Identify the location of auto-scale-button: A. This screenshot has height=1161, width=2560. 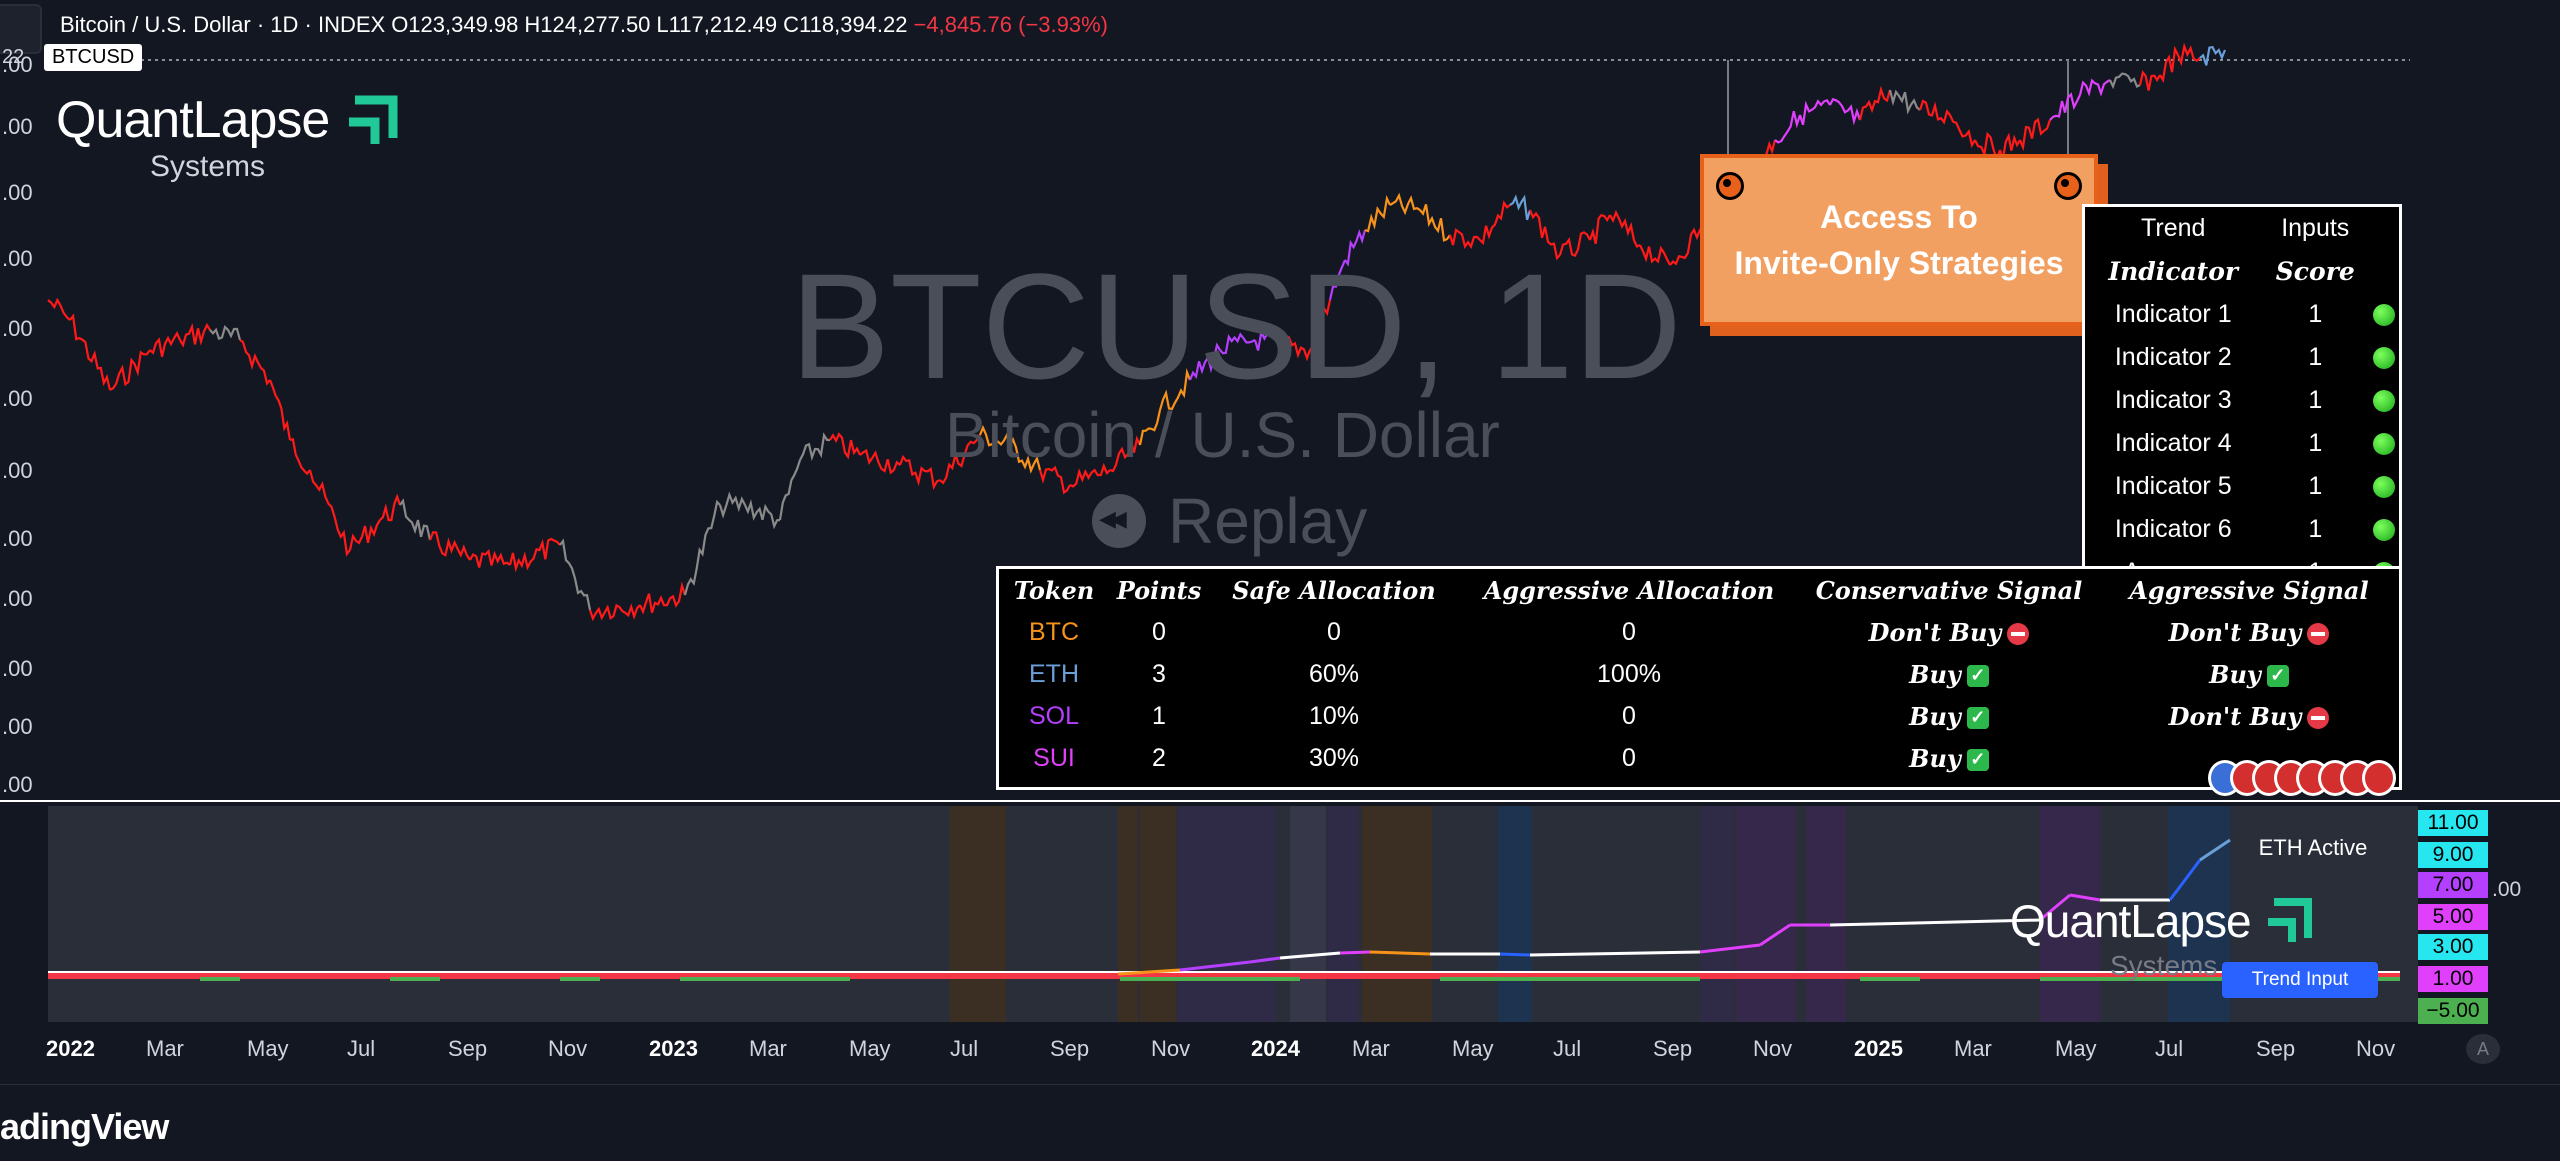
(2483, 1049).